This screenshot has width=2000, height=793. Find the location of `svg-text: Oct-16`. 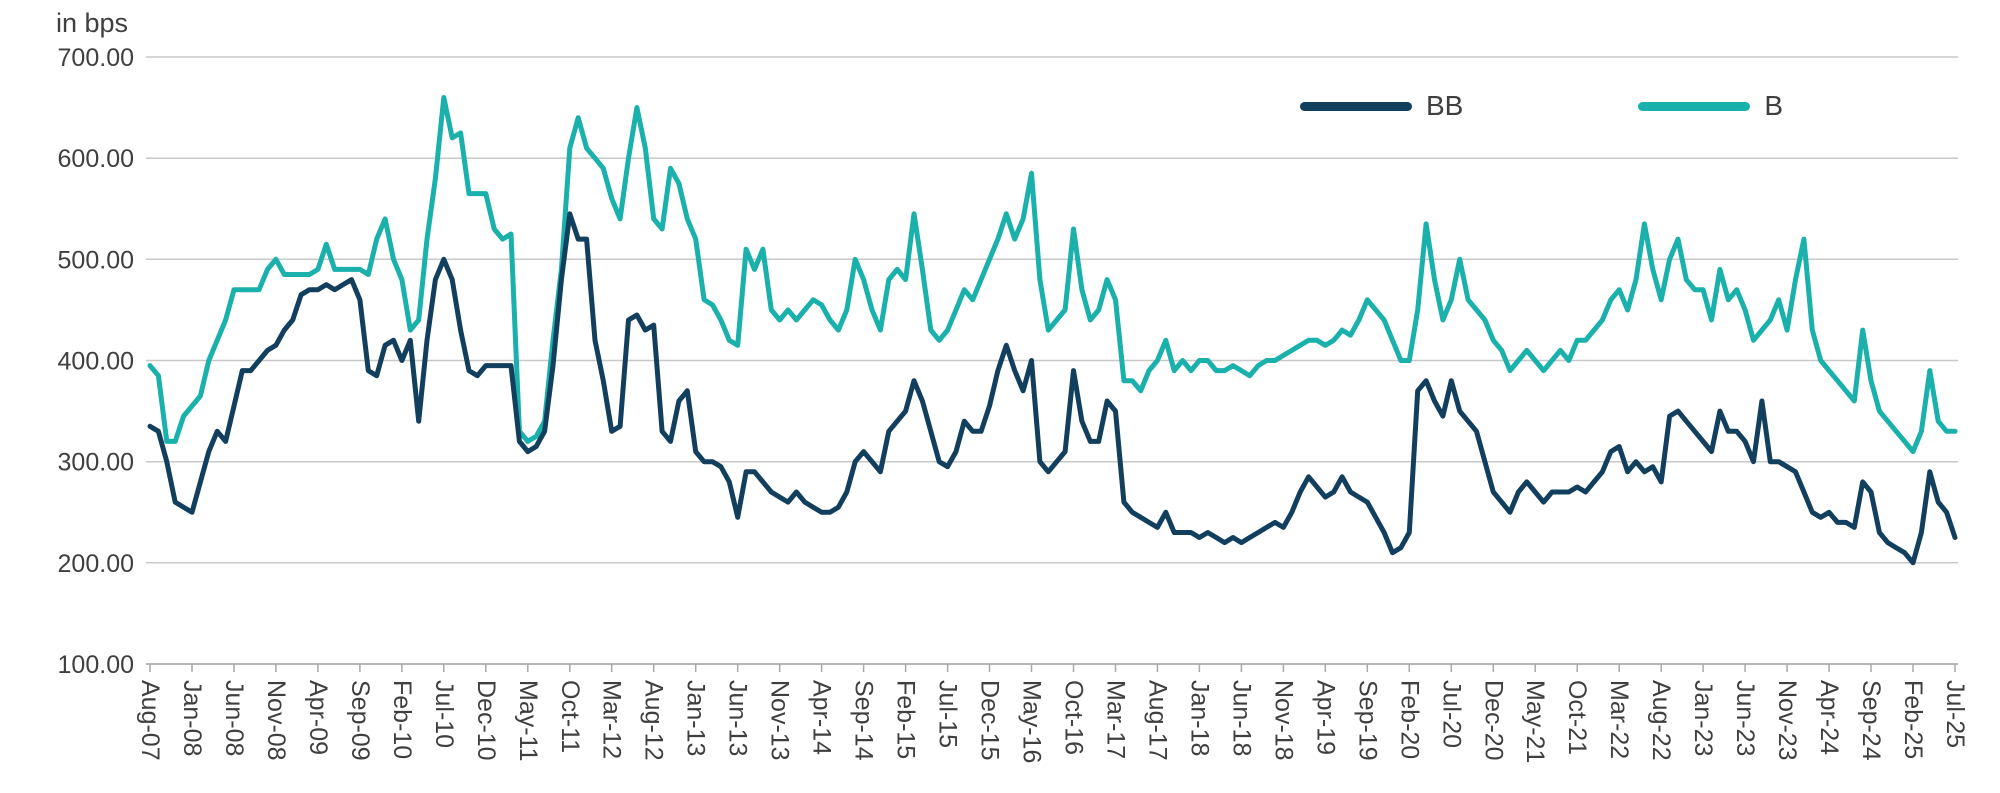

svg-text: Oct-16 is located at coordinates (1074, 717).